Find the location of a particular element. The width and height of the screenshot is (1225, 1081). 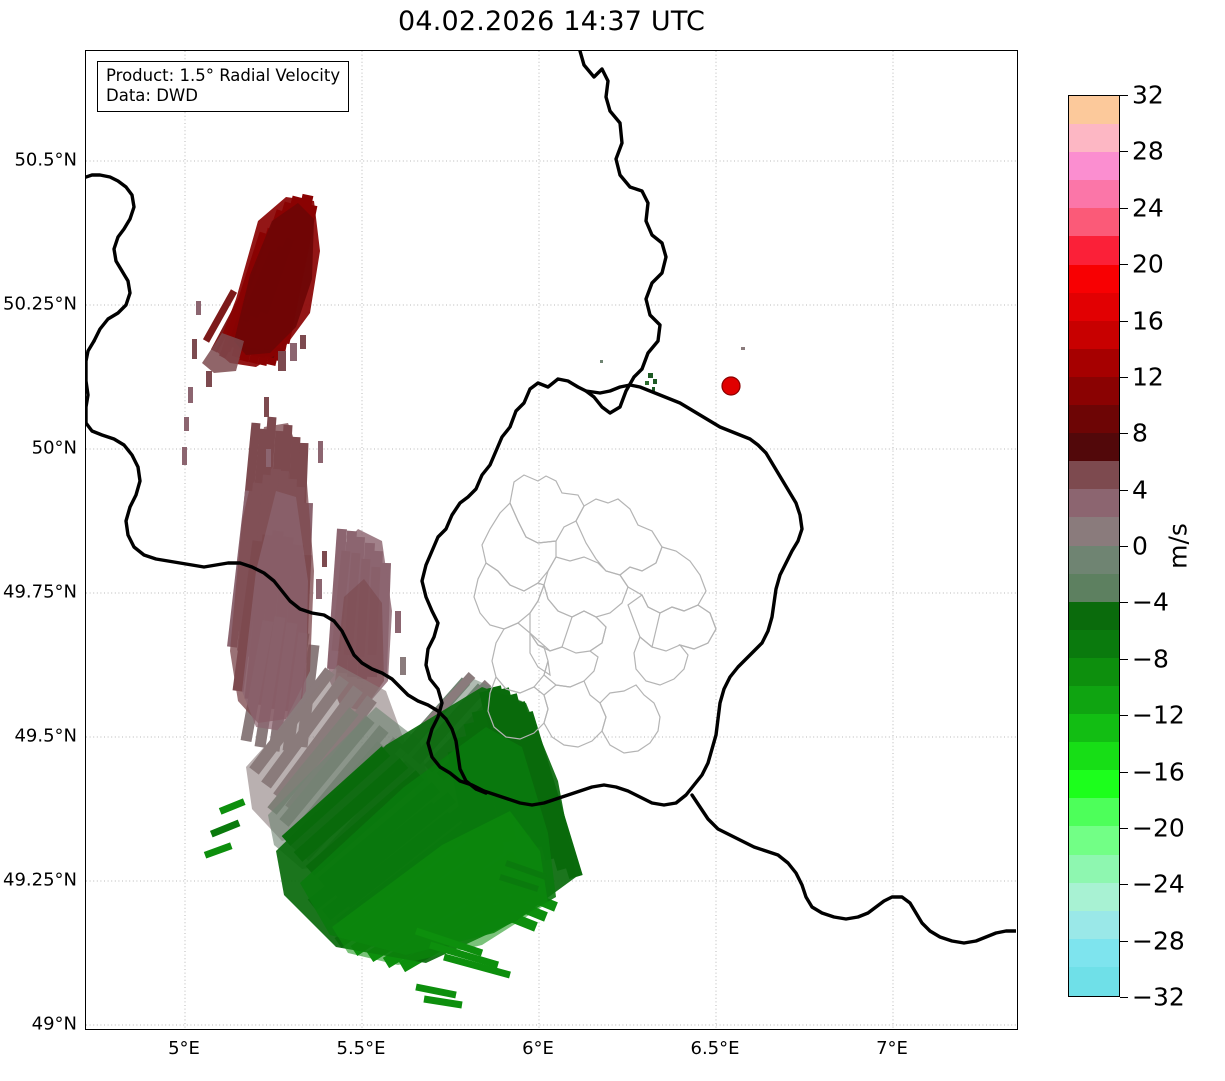

colorbar-tick-label: −16 is located at coordinates (1158, 771).